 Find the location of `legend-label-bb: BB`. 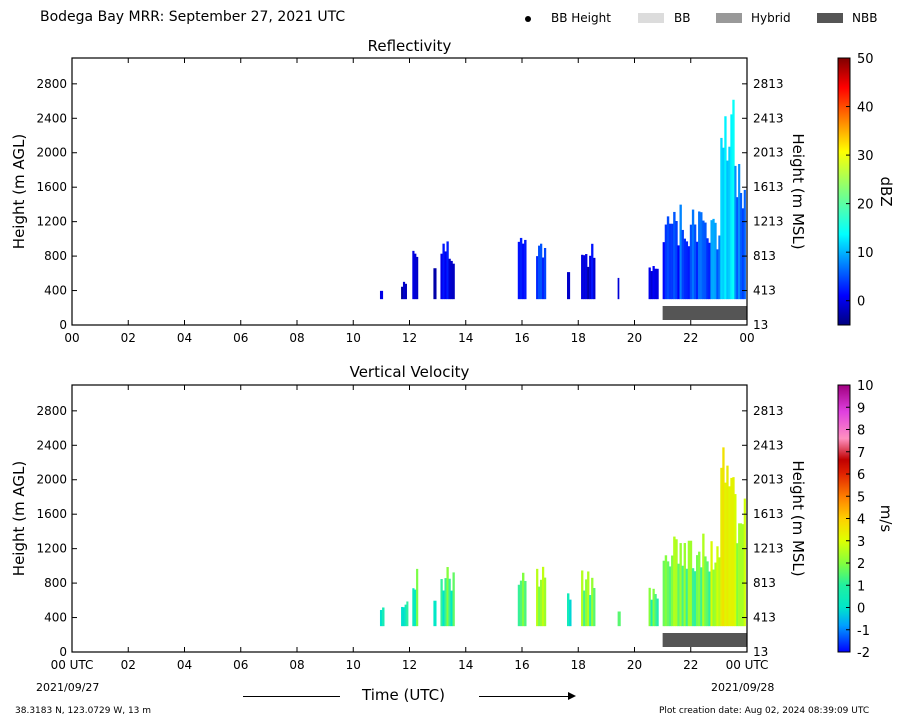

legend-label-bb: BB is located at coordinates (682, 18).